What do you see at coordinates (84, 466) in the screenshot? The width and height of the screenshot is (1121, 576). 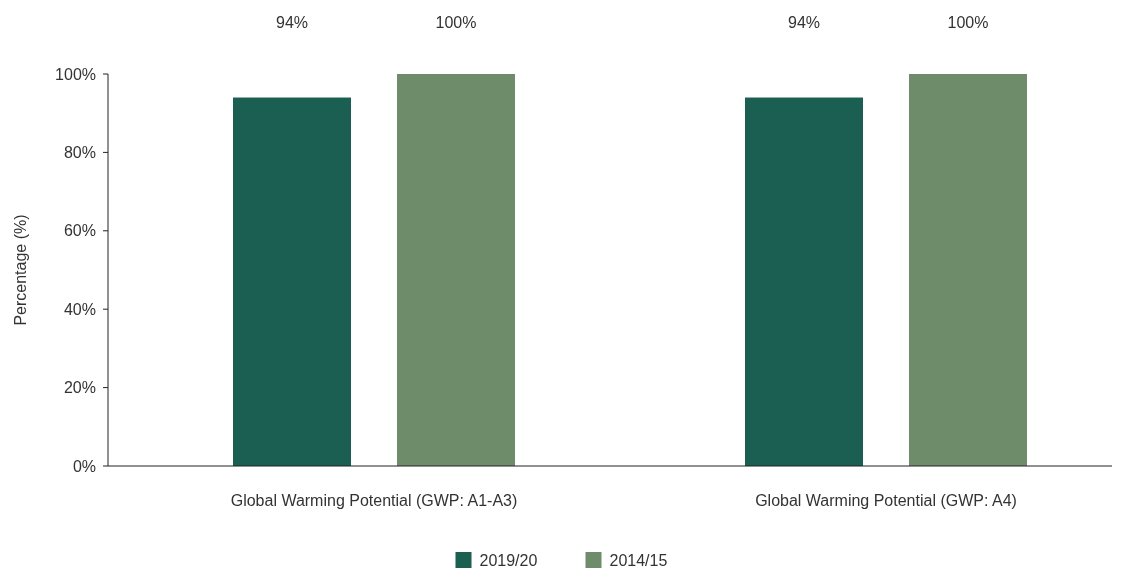 I see `y-tick-label: 0%` at bounding box center [84, 466].